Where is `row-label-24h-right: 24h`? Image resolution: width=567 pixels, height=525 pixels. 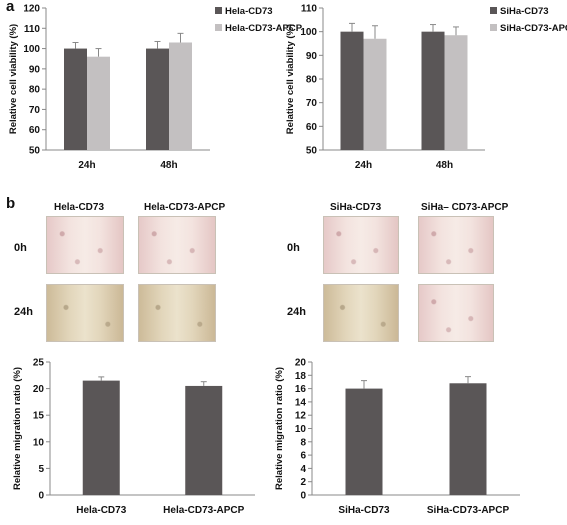
row-label-24h-right: 24h is located at coordinates (296, 312).